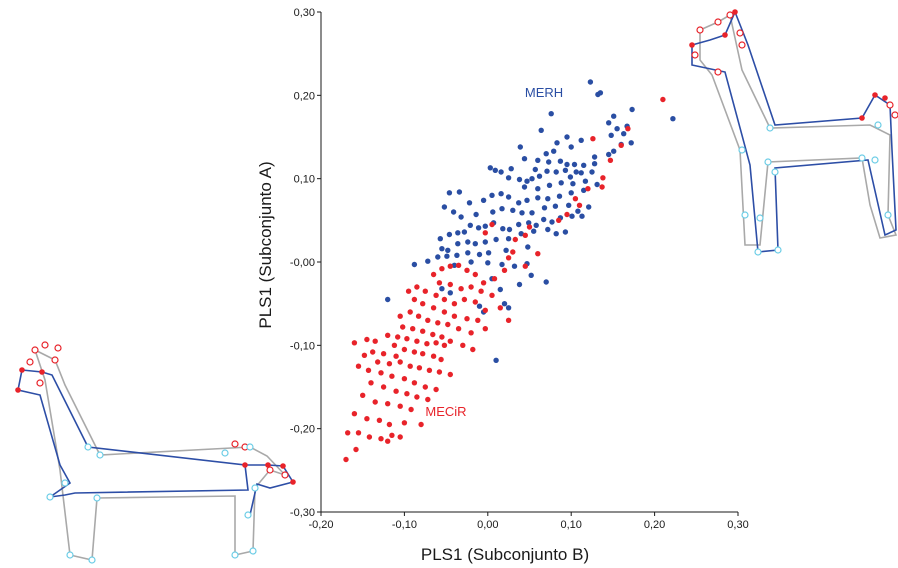  I want to click on y-axis-title: PLS1 (Subconjunto A), so click(265, 244).